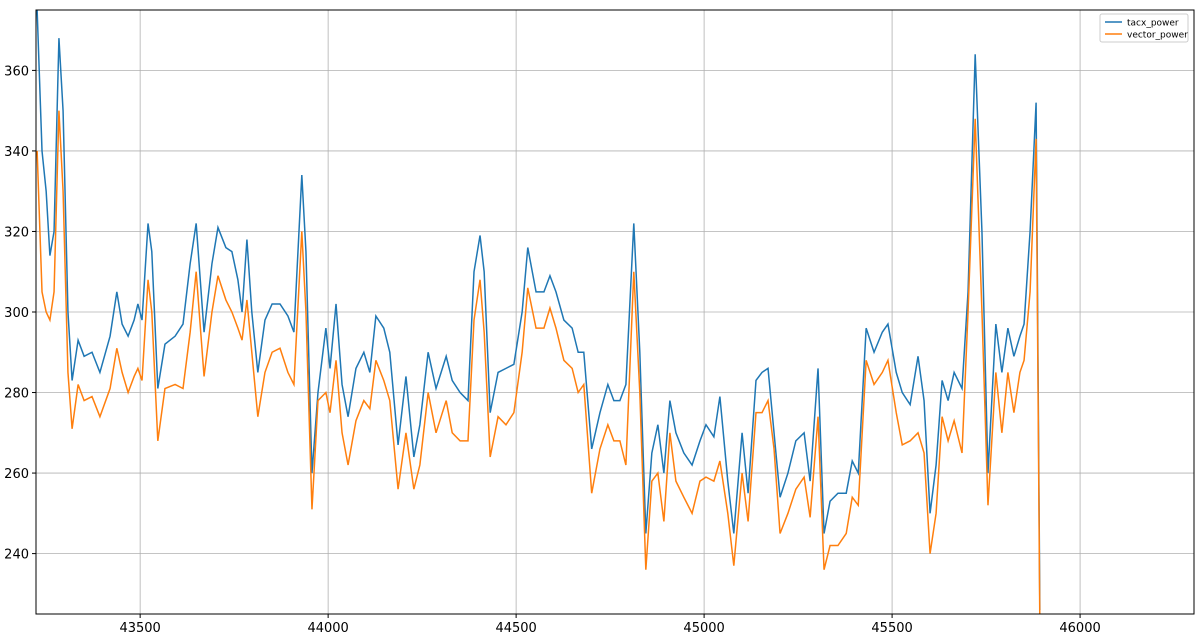 The height and width of the screenshot is (637, 1200). I want to click on x-tick-label: 43500, so click(139, 627).